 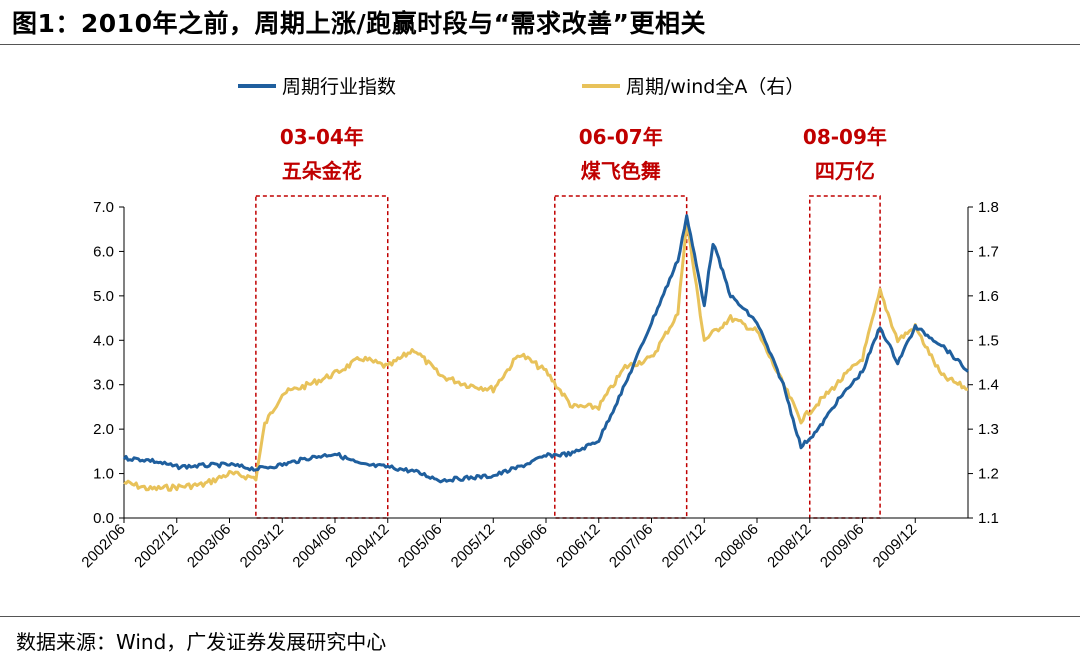 What do you see at coordinates (367, 546) in the screenshot?
I see `x-tick-label: 2004/12` at bounding box center [367, 546].